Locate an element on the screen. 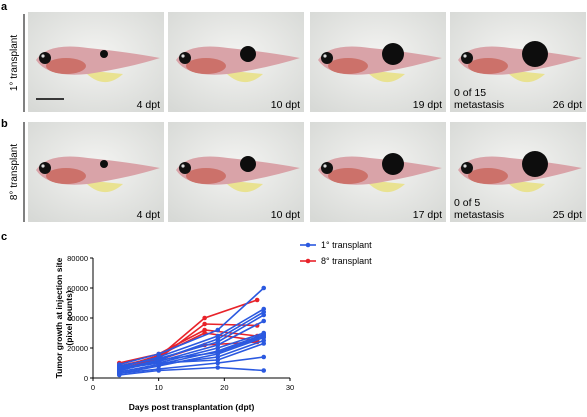  note: 0 of 5 is located at coordinates (467, 203).